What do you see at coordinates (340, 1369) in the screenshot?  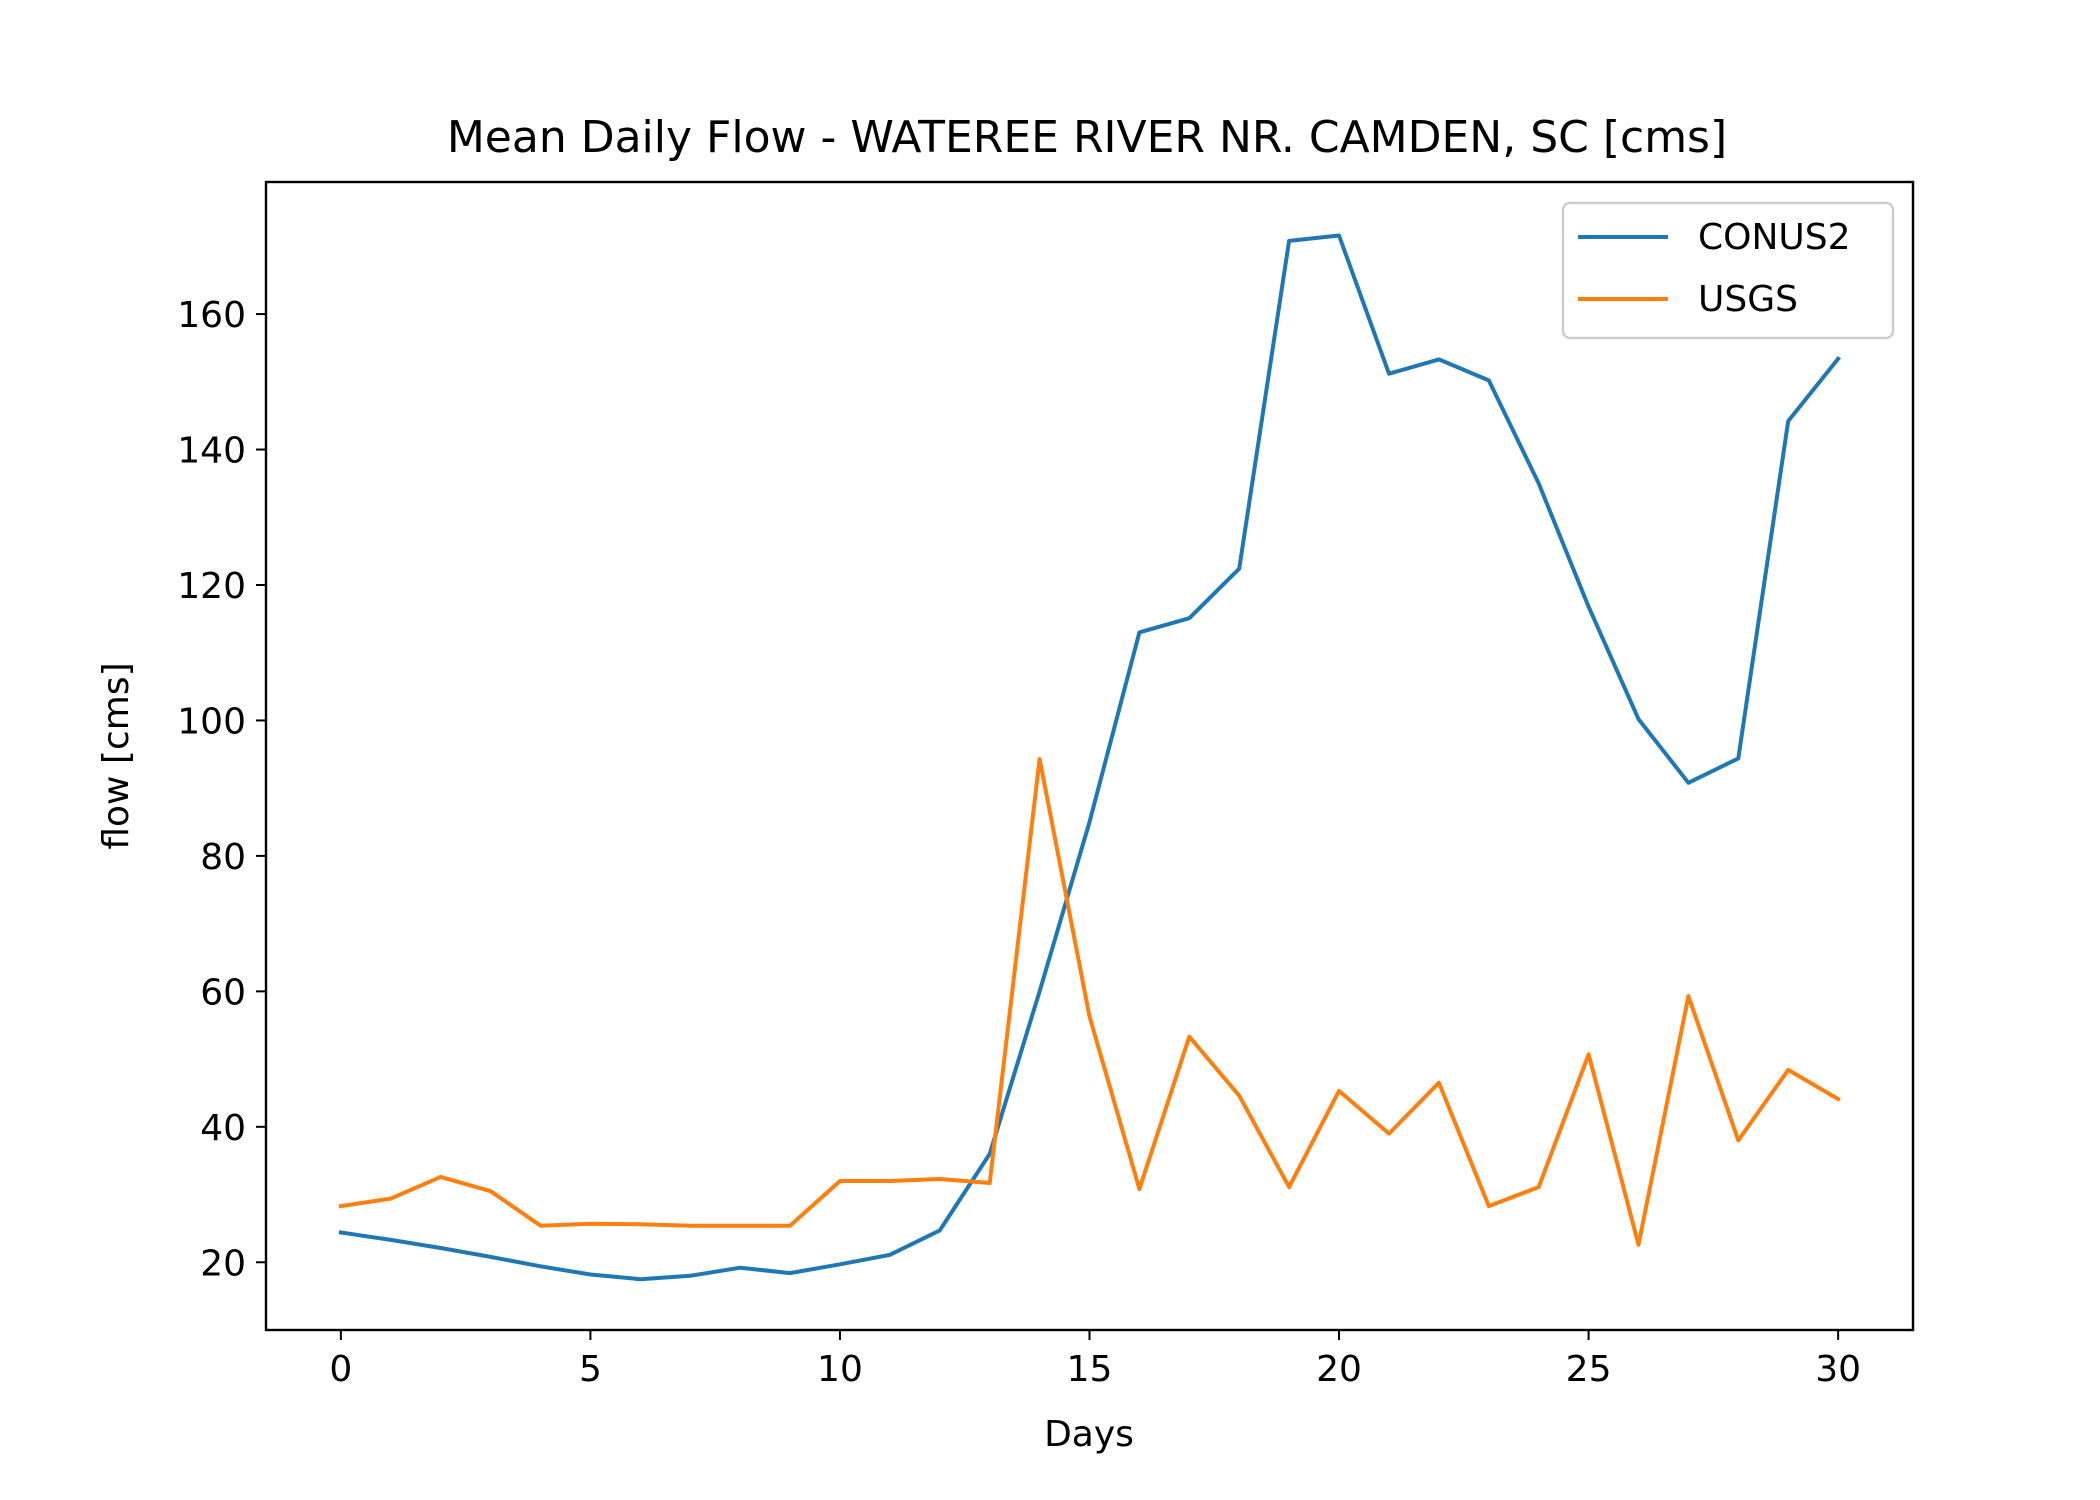 I see `x-tick-label: 0` at bounding box center [340, 1369].